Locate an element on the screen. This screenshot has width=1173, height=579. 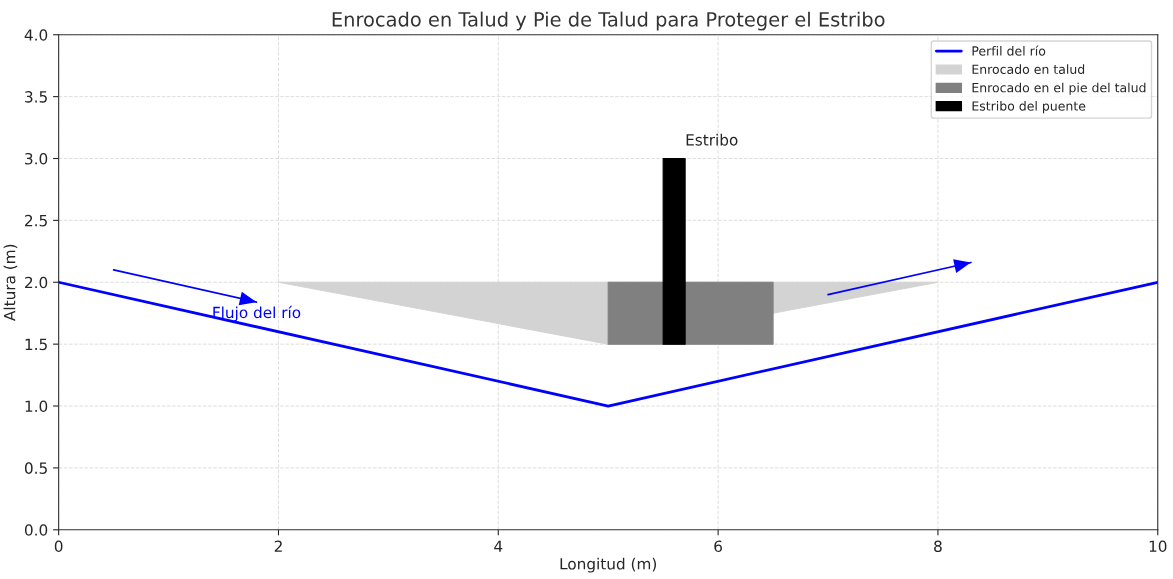
y-tick-label: 3.0 is located at coordinates (36, 158).